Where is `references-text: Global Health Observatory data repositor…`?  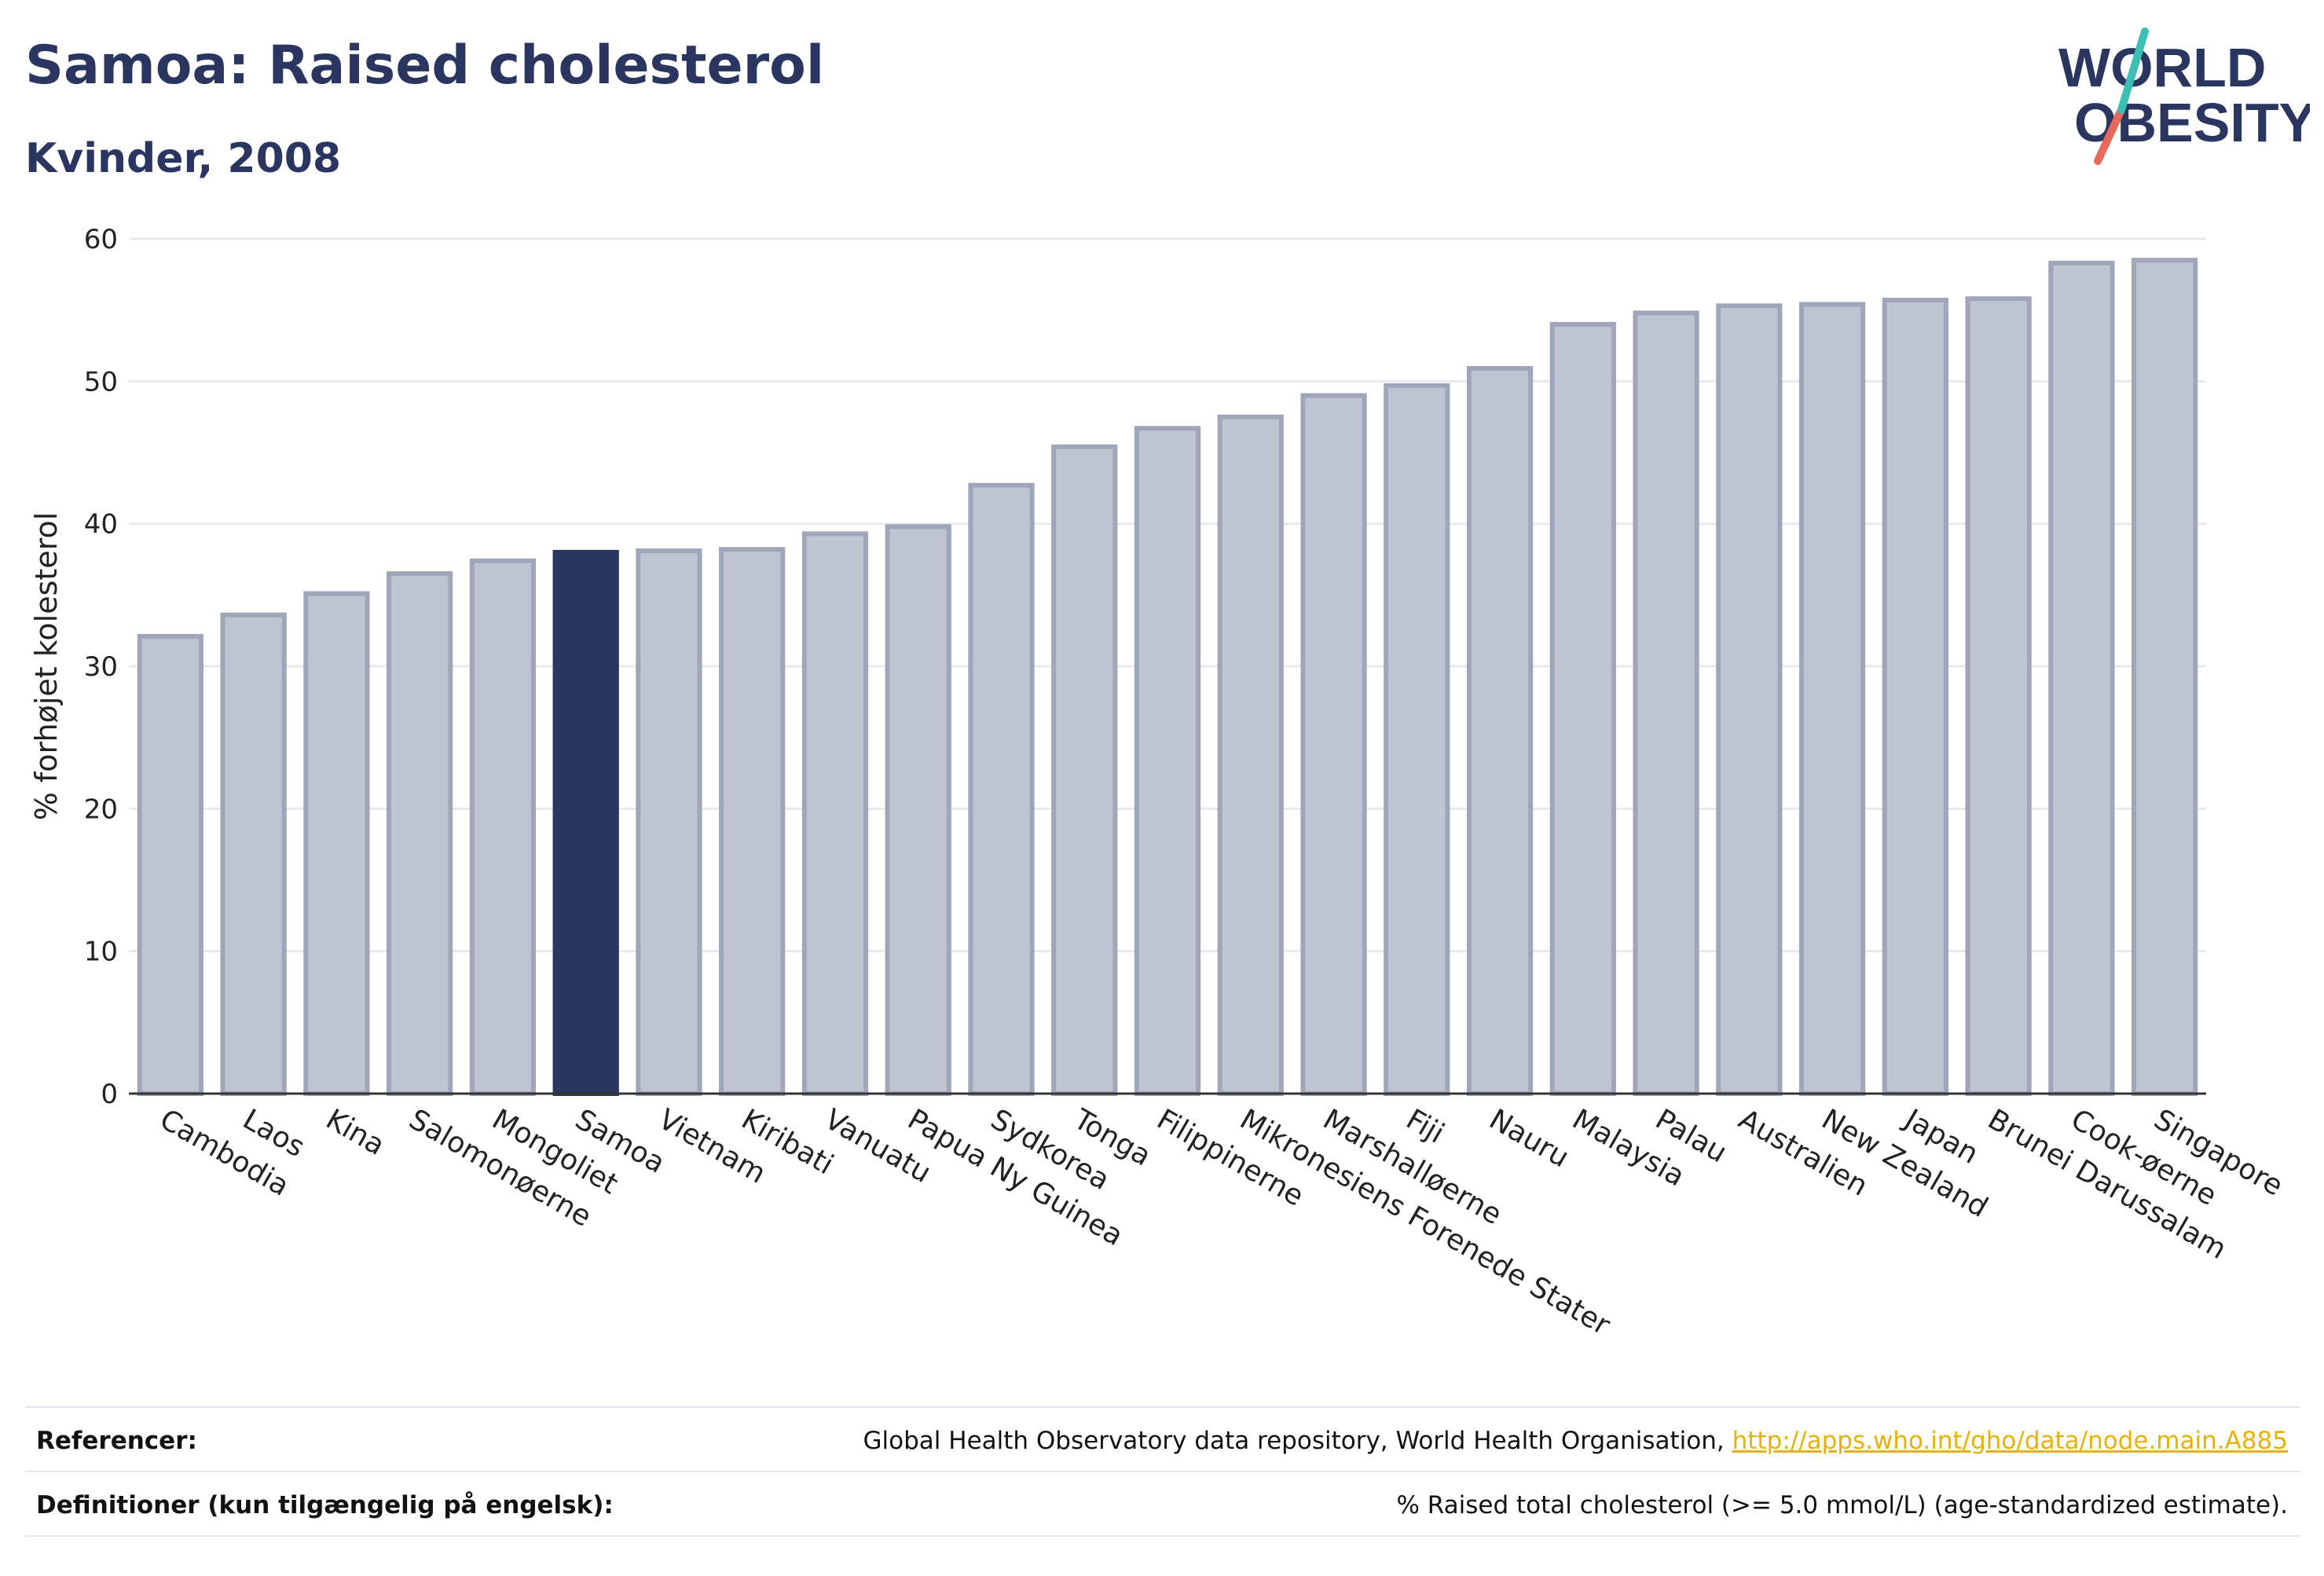
references-text: Global Health Observatory data repositor… is located at coordinates (1297, 1441).